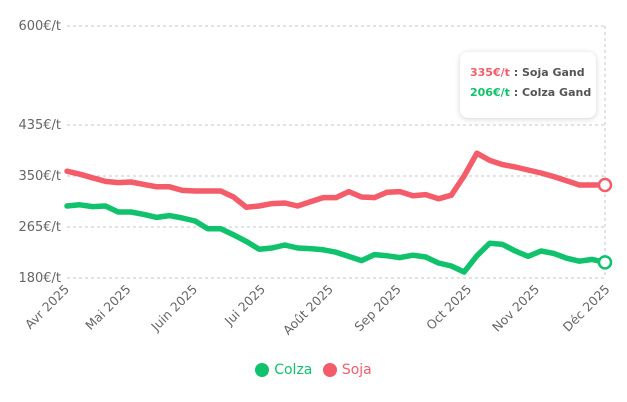 Image resolution: width=627 pixels, height=402 pixels. Describe the element at coordinates (107, 307) in the screenshot. I see `x-tick-label-1: Mai 2025` at that location.